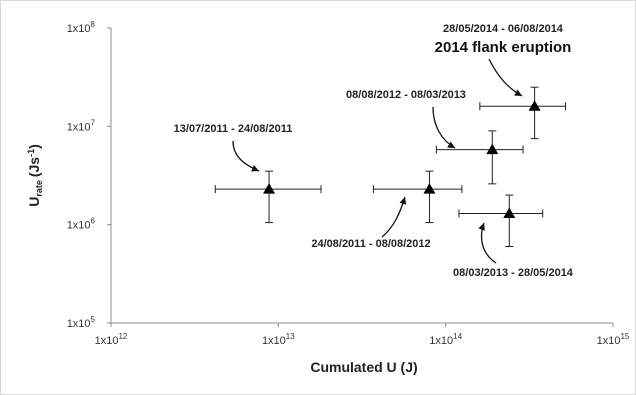 The width and height of the screenshot is (636, 395). Describe the element at coordinates (81, 224) in the screenshot. I see `y-tick-label: 1x10⁶` at that location.